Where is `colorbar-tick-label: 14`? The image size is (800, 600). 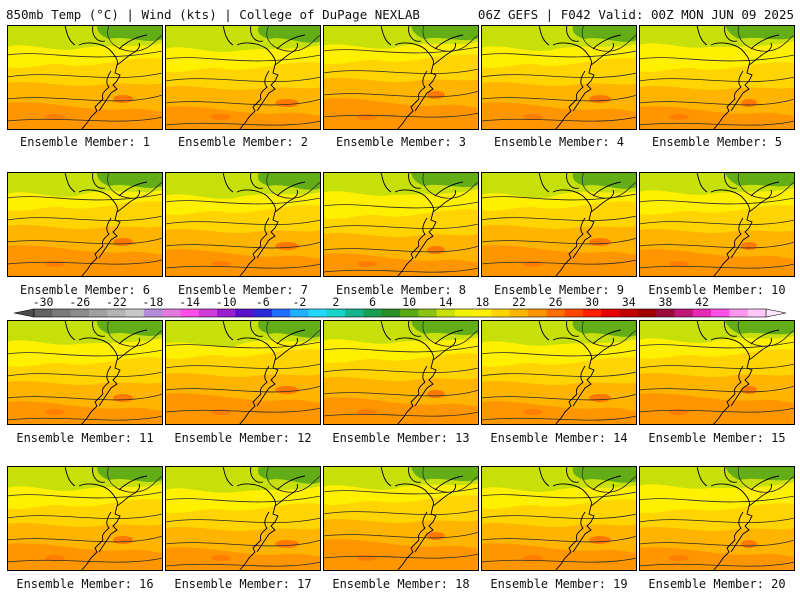
colorbar-tick-label: 14 is located at coordinates (446, 302).